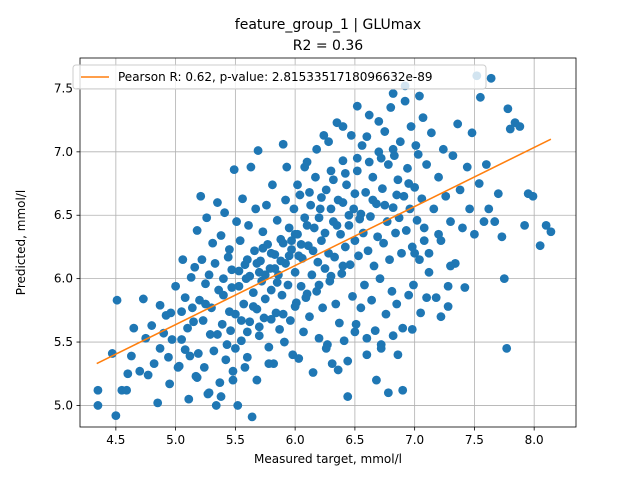  I want to click on y-tick-label: 7.5, so click(63, 88).